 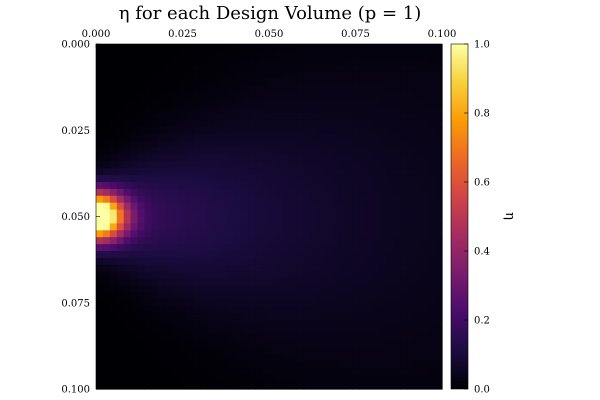 What do you see at coordinates (442, 34) in the screenshot?
I see `x-tick-label: 0.100` at bounding box center [442, 34].